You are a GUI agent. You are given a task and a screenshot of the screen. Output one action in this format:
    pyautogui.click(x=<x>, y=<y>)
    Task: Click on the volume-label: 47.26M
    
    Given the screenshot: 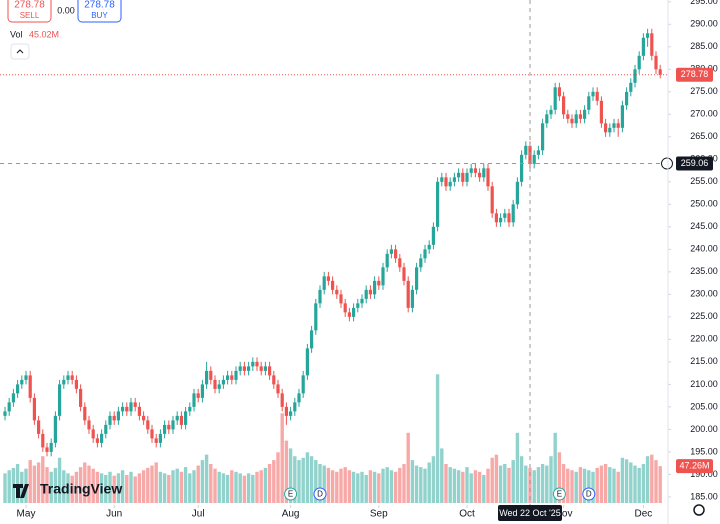 What is the action you would take?
    pyautogui.click(x=694, y=466)
    